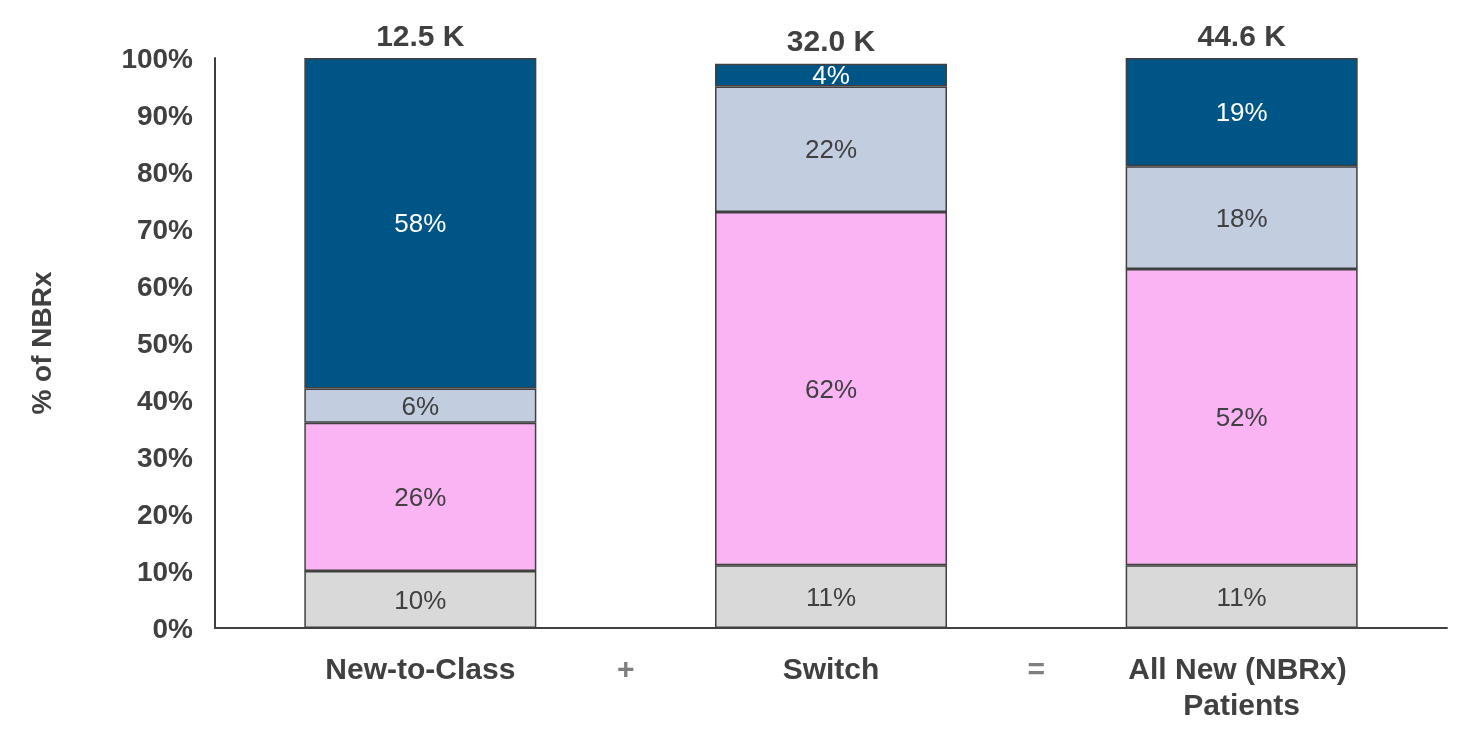 The height and width of the screenshot is (736, 1460). Describe the element at coordinates (420, 35) in the screenshot. I see `annotation: 12.5 K` at that location.